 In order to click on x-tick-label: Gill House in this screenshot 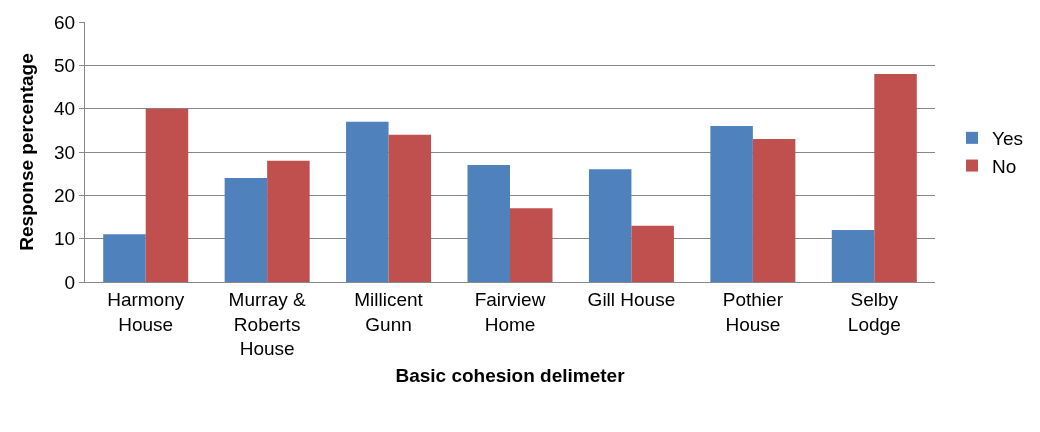, I will do `click(631, 299)`.